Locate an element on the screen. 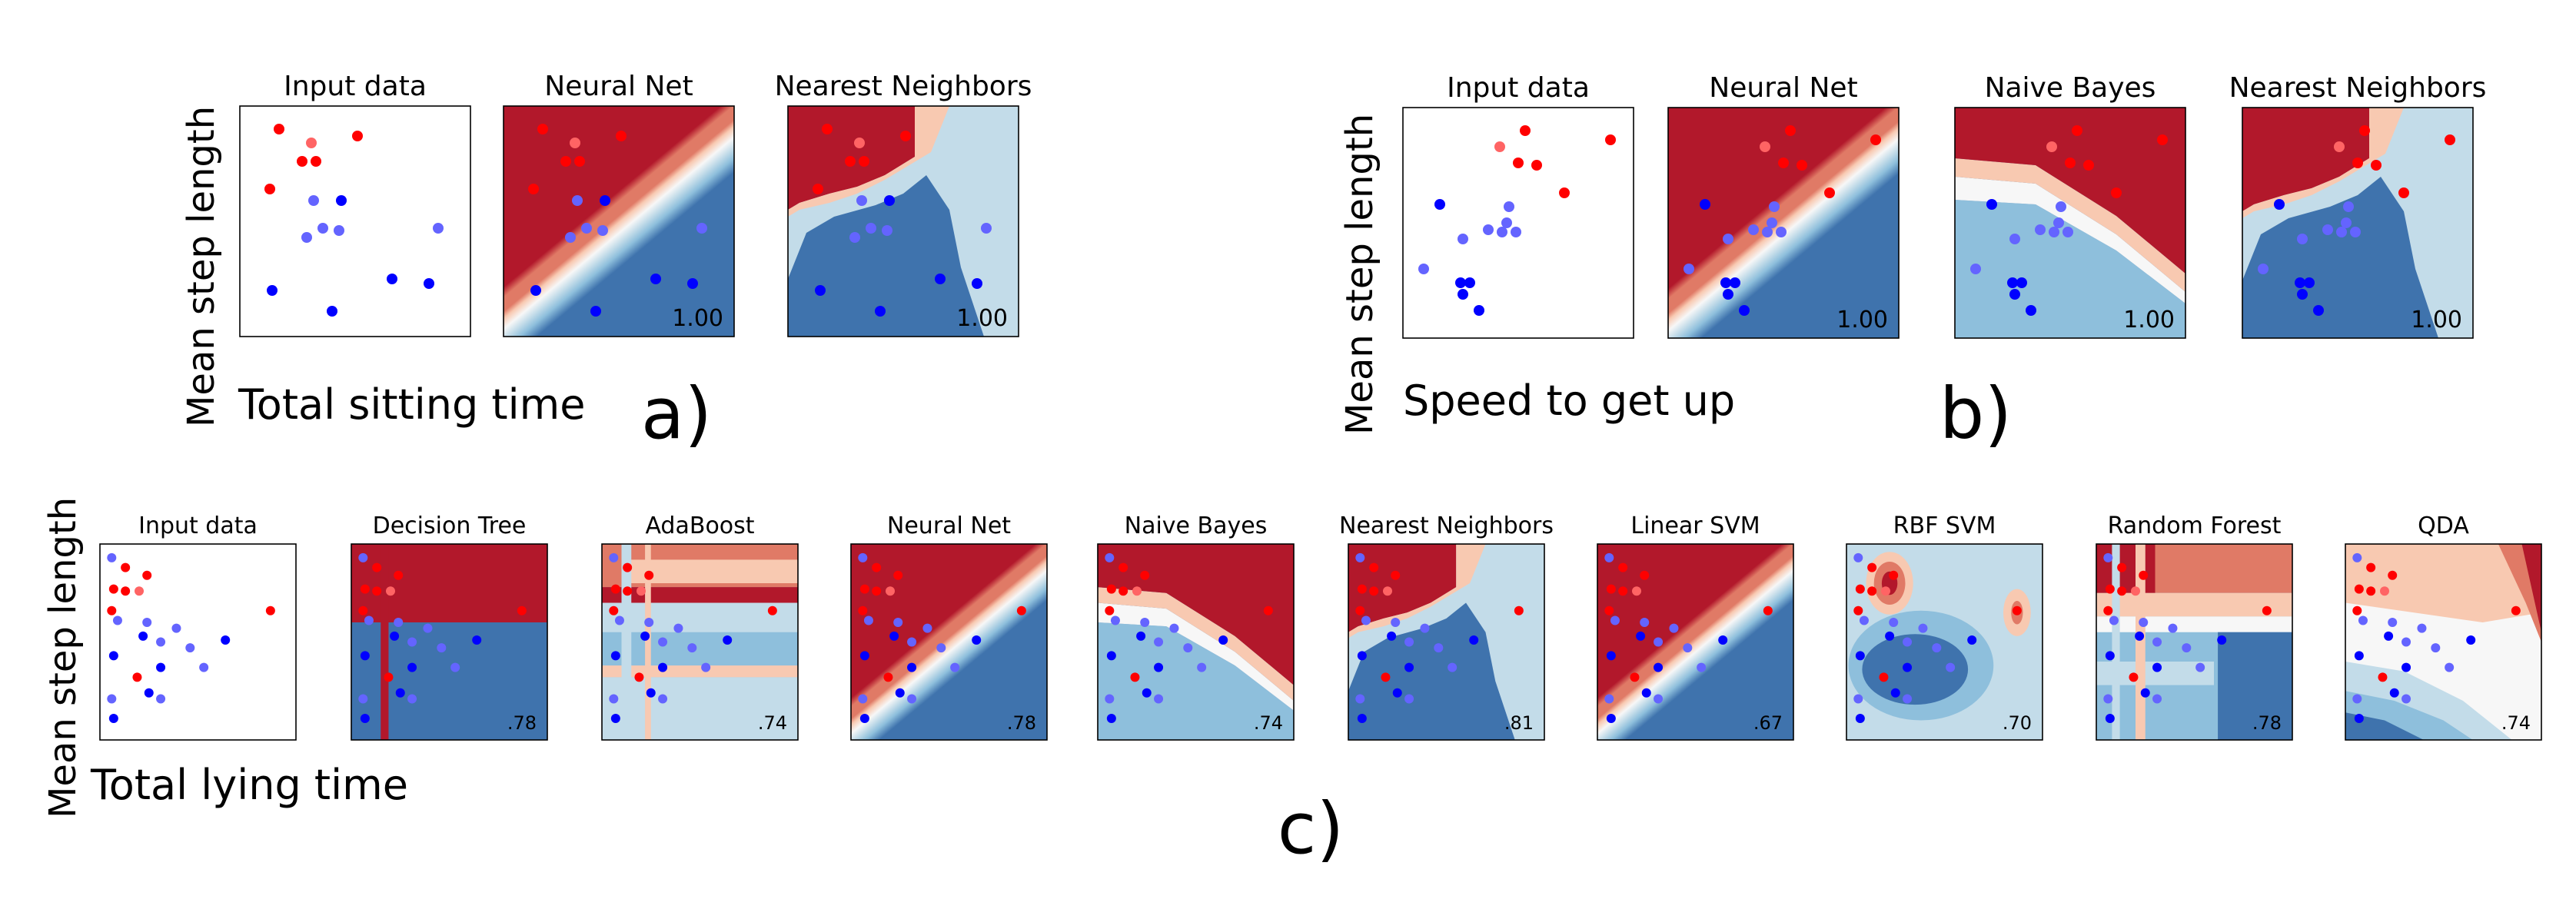  accuracy-score: .81 is located at coordinates (1519, 723).